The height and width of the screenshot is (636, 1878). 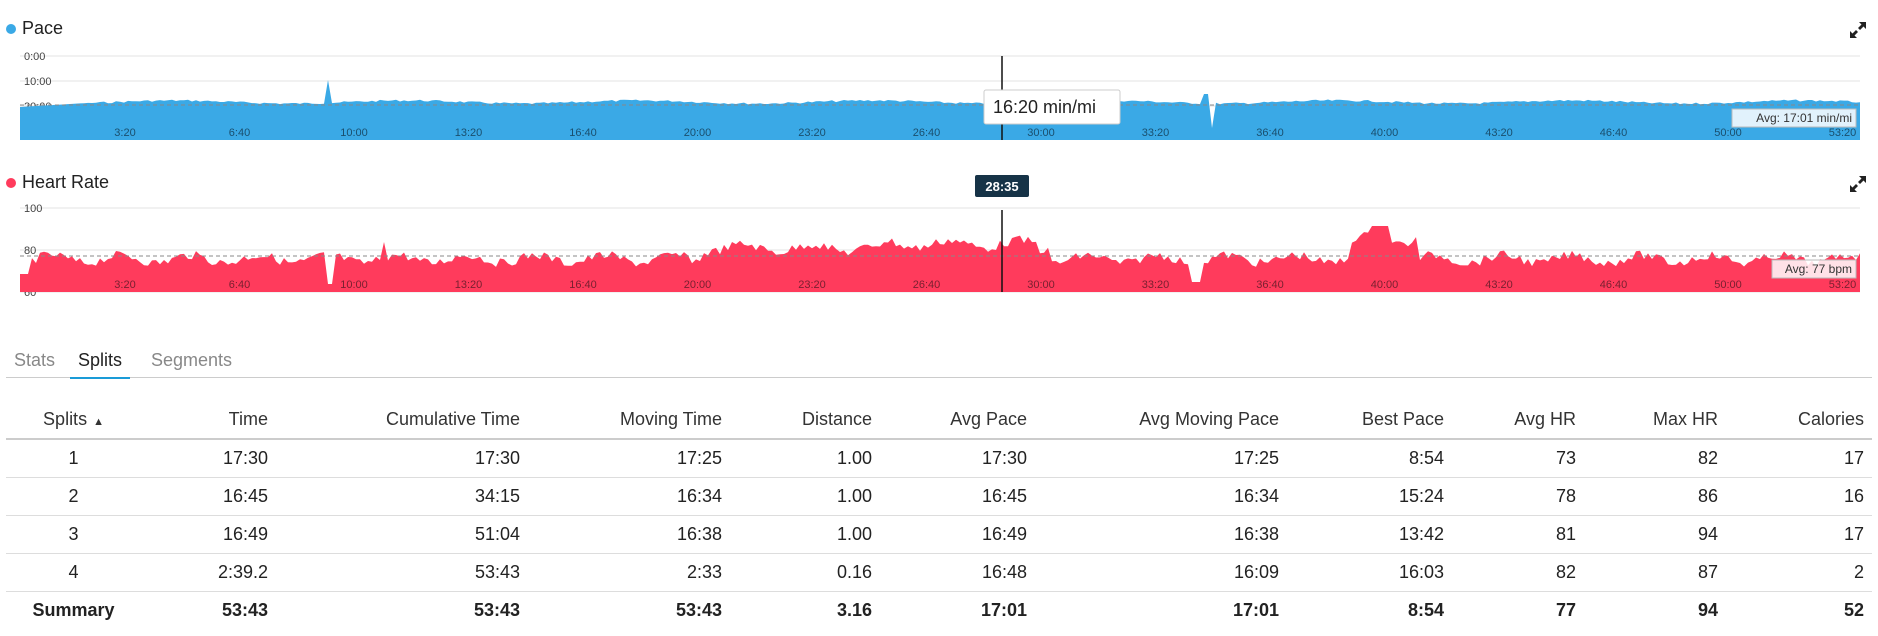 What do you see at coordinates (1818, 269) in the screenshot?
I see `average-label-text: Avg: 77 bpm` at bounding box center [1818, 269].